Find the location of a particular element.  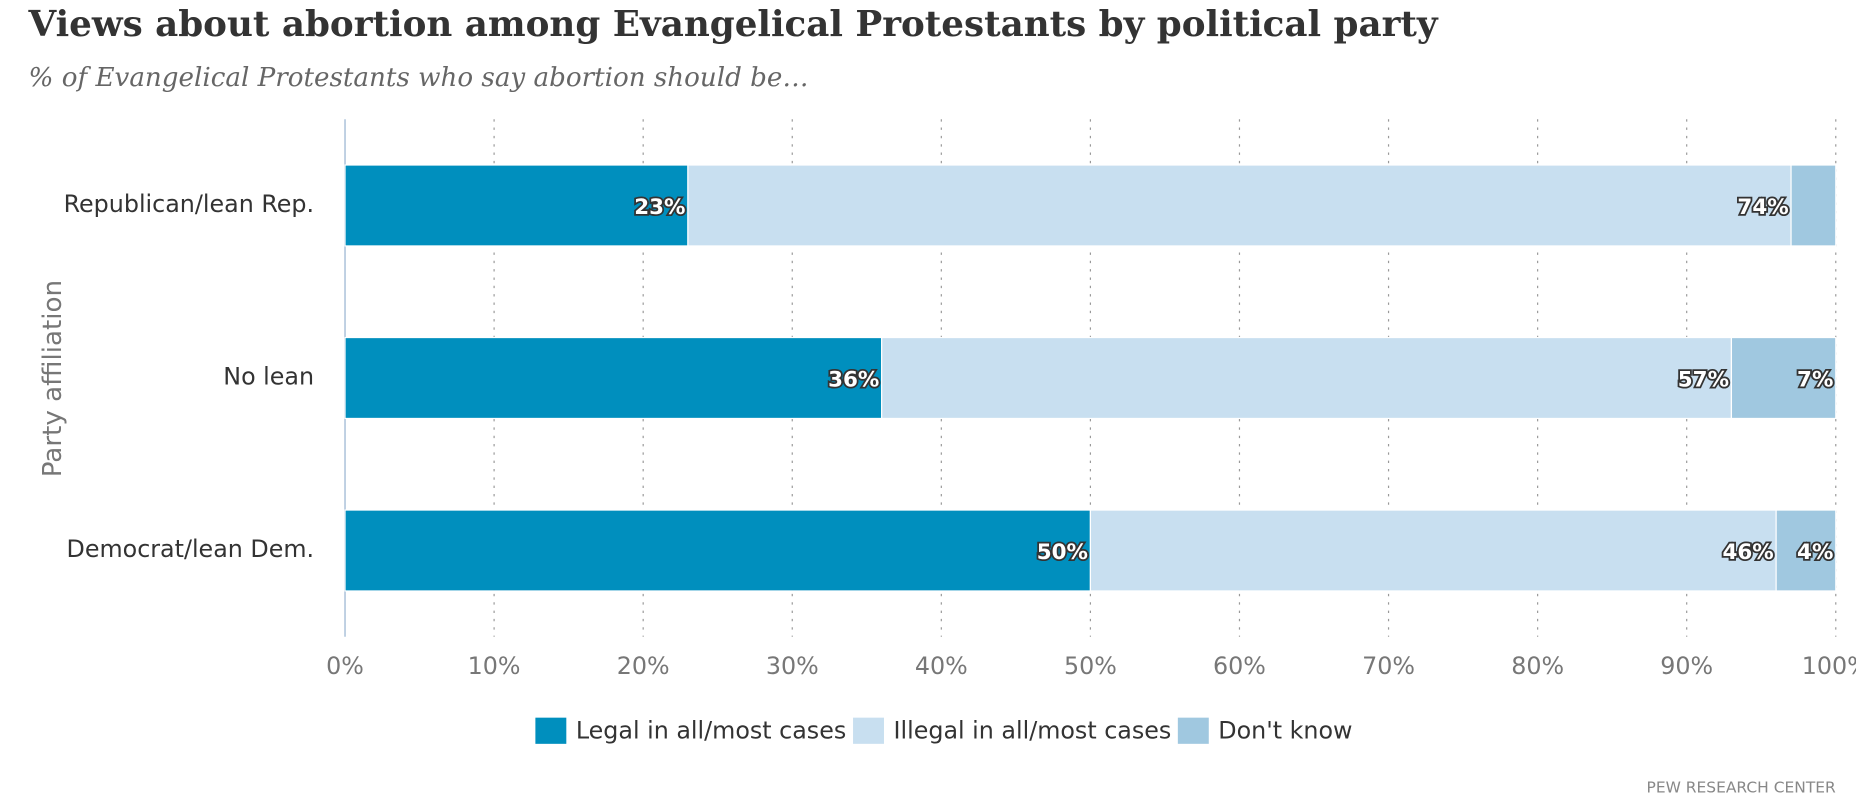

x-tick-label: 80% is located at coordinates (1537, 666).